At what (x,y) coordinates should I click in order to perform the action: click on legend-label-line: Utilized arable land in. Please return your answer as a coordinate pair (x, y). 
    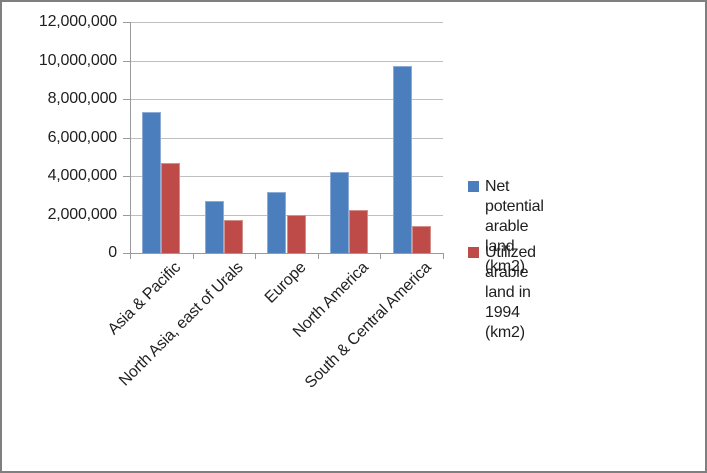
    Looking at the image, I should click on (510, 272).